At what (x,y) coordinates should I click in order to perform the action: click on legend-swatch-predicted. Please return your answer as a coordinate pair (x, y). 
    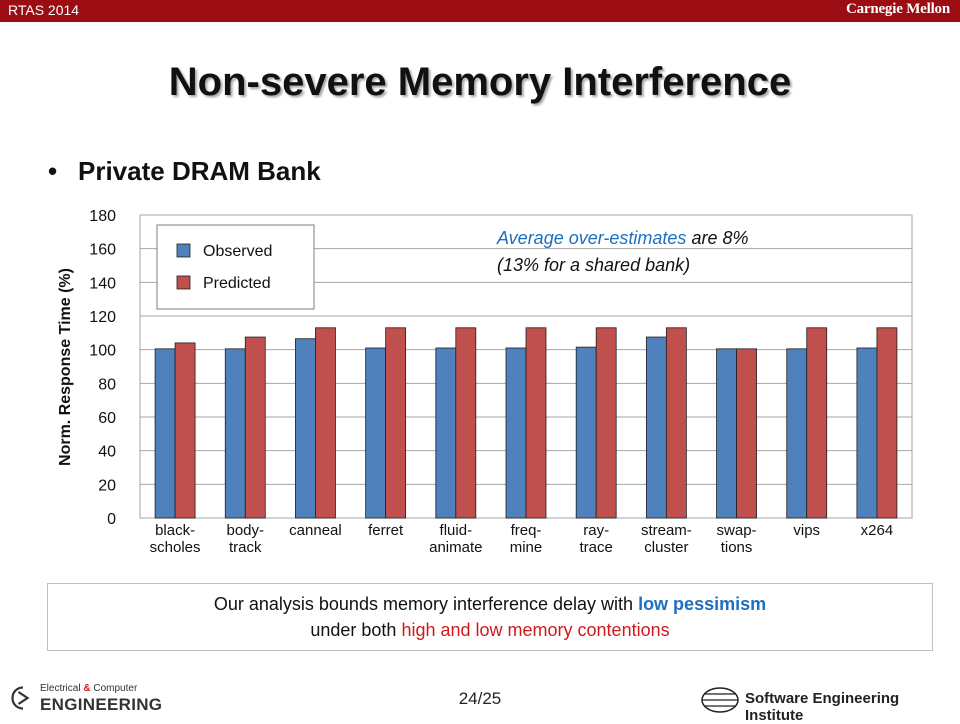
    Looking at the image, I should click on (183, 282).